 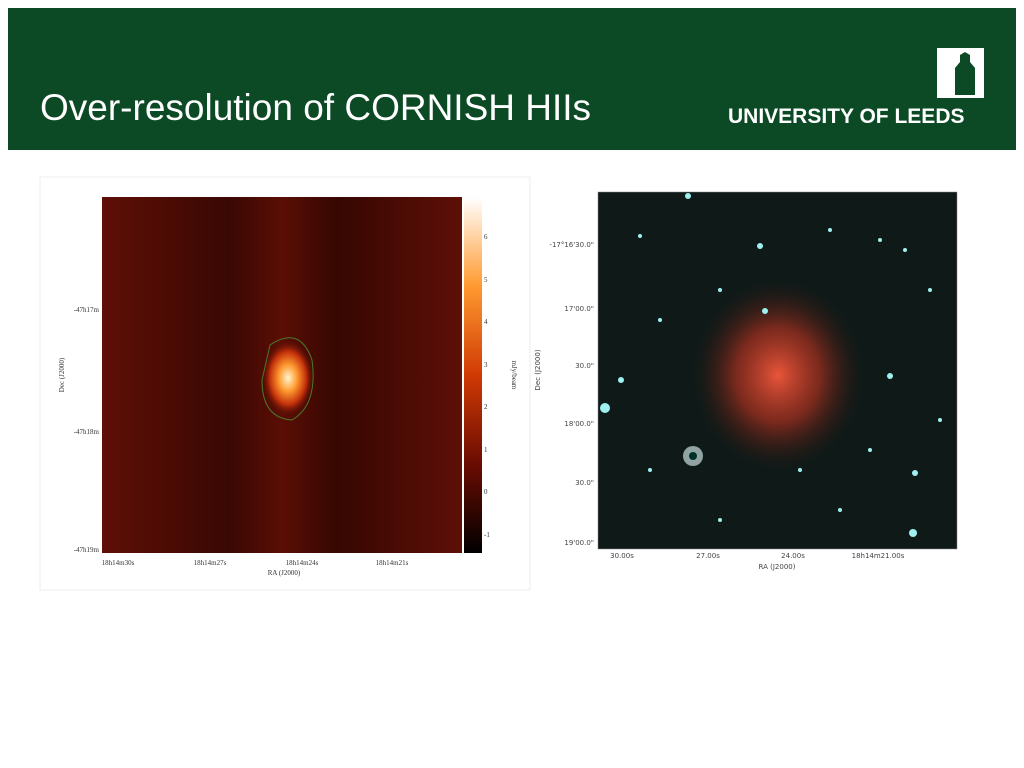 I want to click on colorbar-tick-label: 5, so click(x=486, y=280).